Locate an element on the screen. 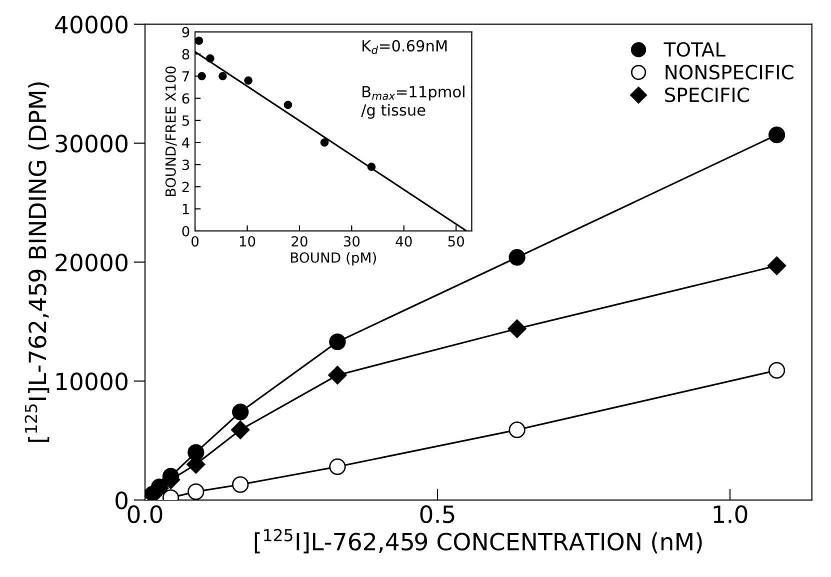 The width and height of the screenshot is (831, 577). x-tick-label: 0.0 is located at coordinates (145, 514).